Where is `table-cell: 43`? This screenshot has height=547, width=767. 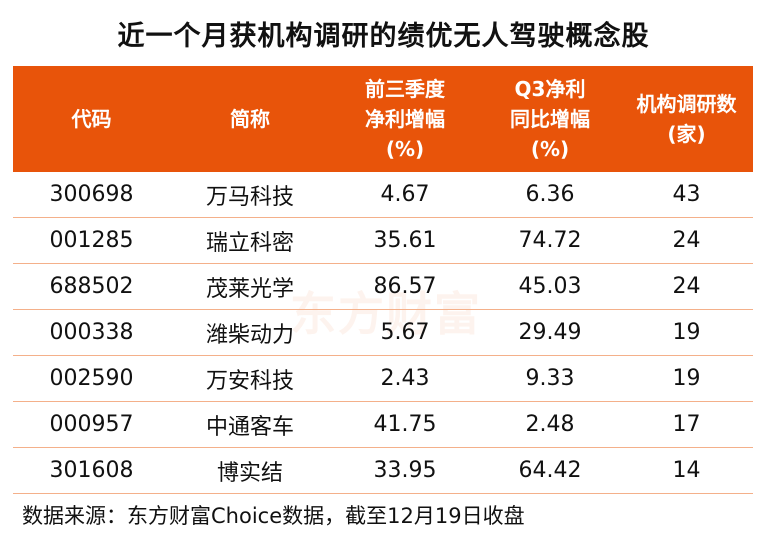
table-cell: 43 is located at coordinates (686, 195).